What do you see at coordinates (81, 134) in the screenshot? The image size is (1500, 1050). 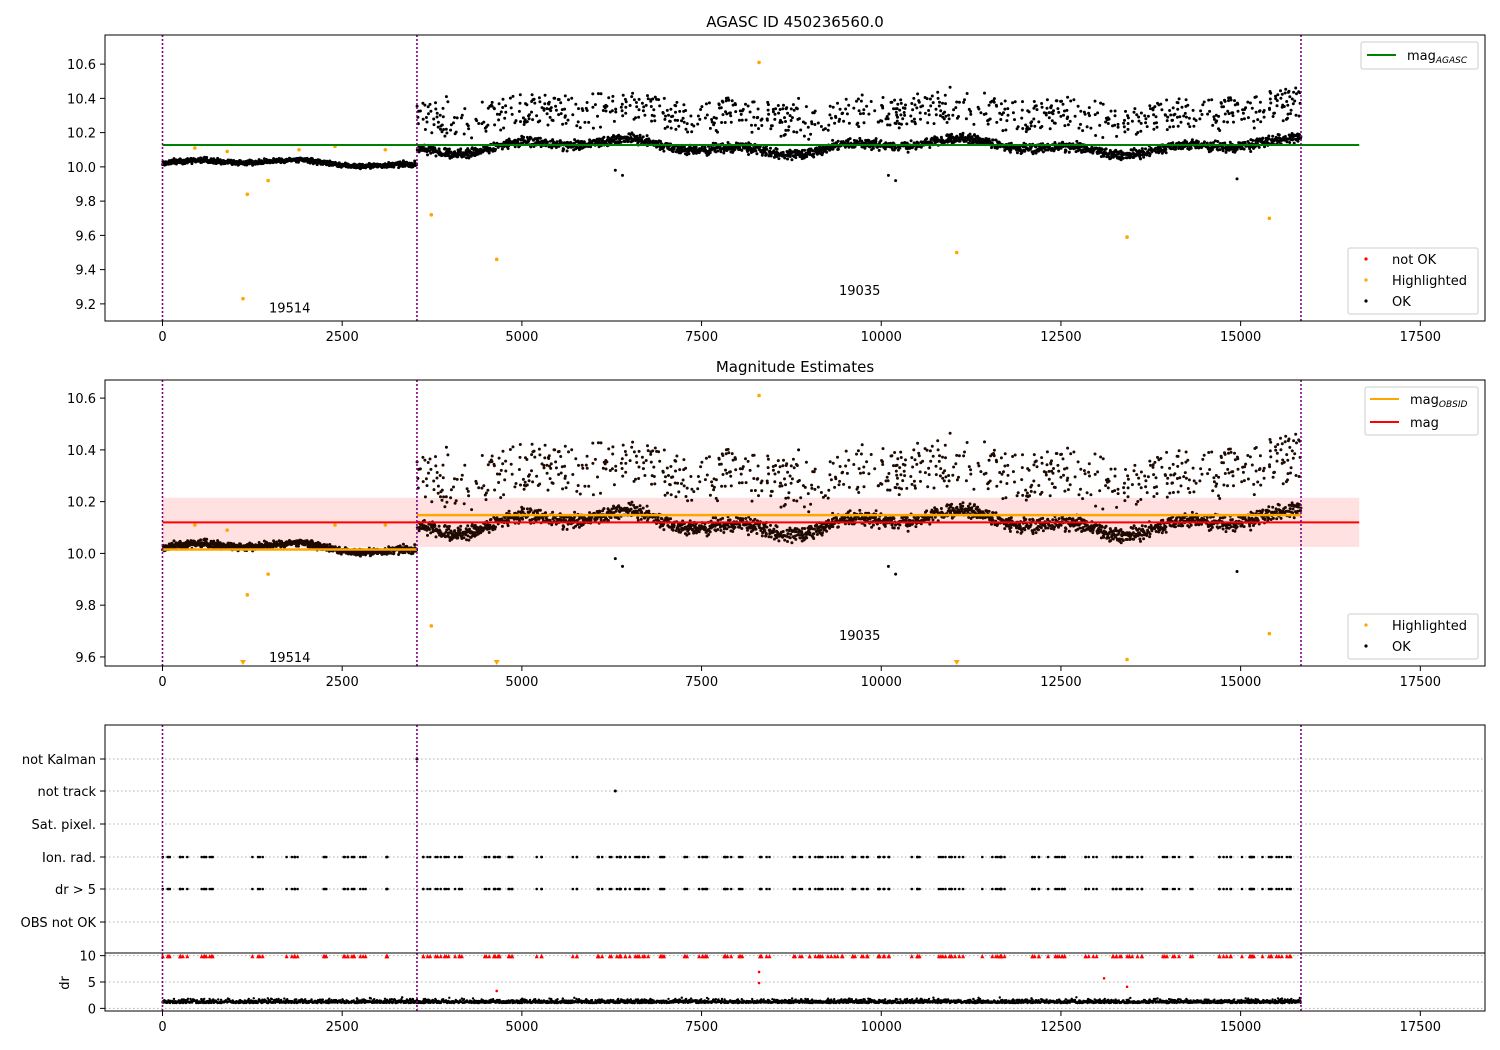 I see `ytick-label: 10.2` at bounding box center [81, 134].